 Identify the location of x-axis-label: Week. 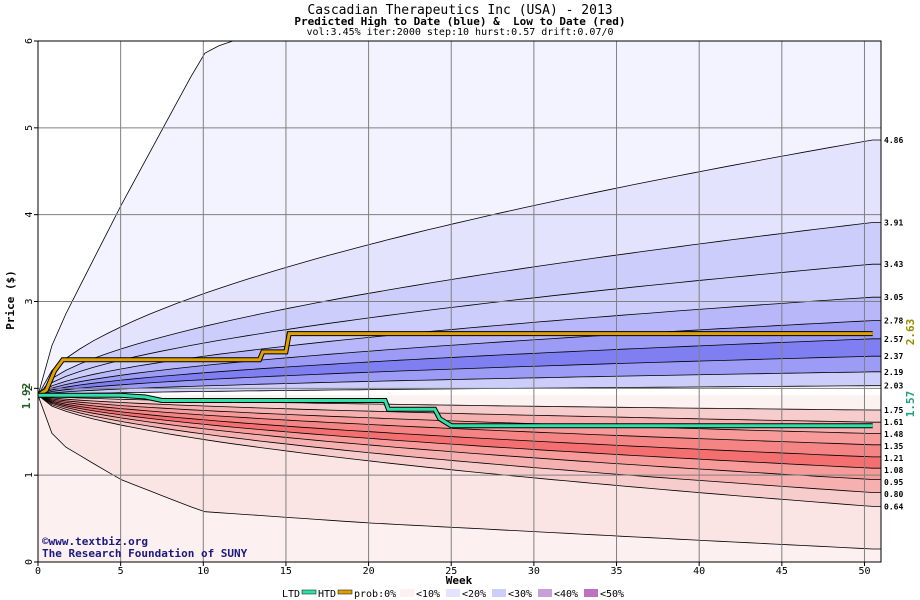
(459, 580).